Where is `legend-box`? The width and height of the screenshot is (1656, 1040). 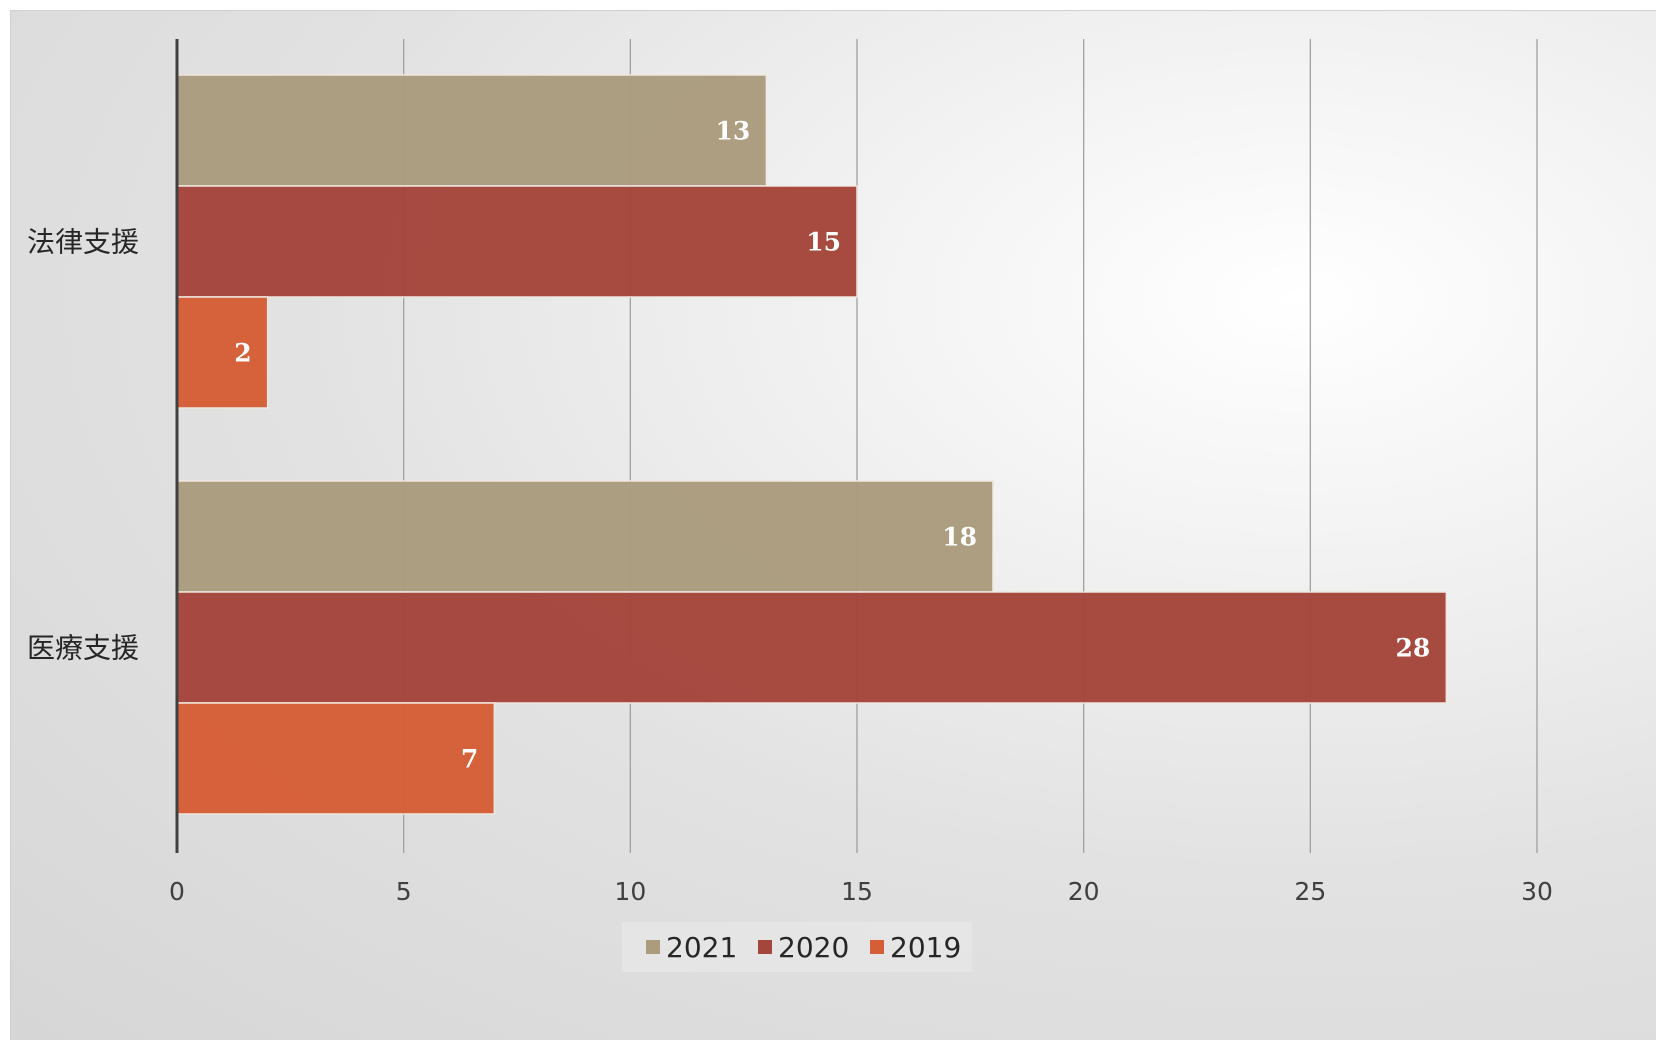 legend-box is located at coordinates (797, 947).